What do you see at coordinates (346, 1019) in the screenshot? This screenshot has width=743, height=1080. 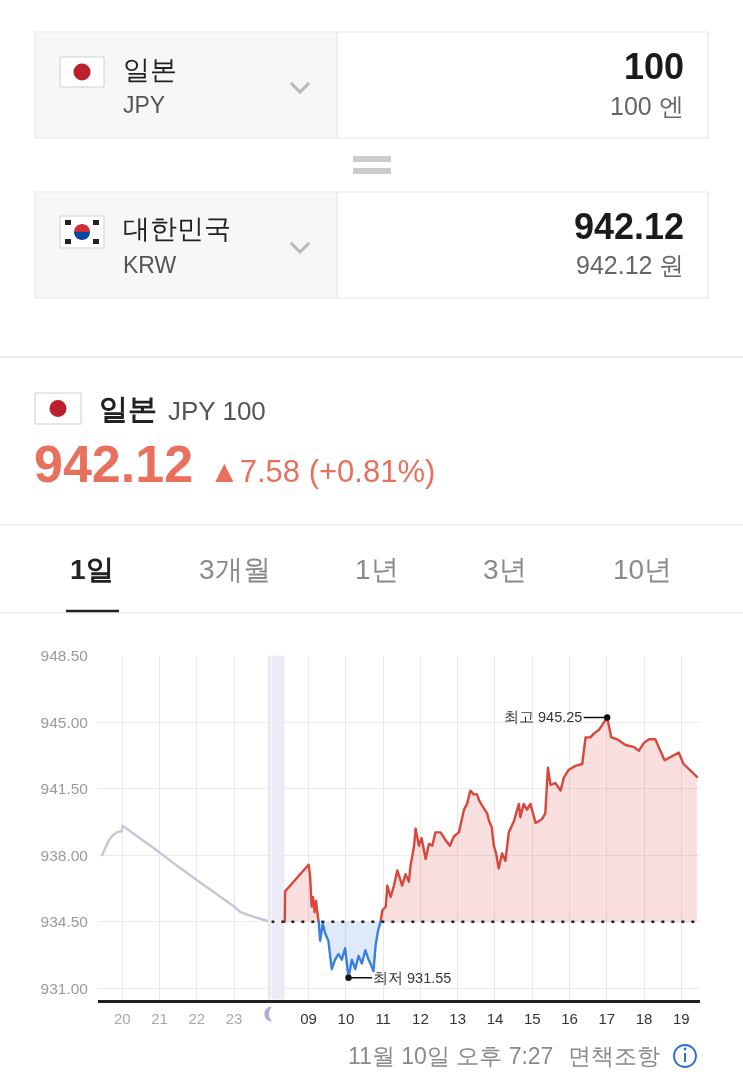 I see `x-tick-label: 10` at bounding box center [346, 1019].